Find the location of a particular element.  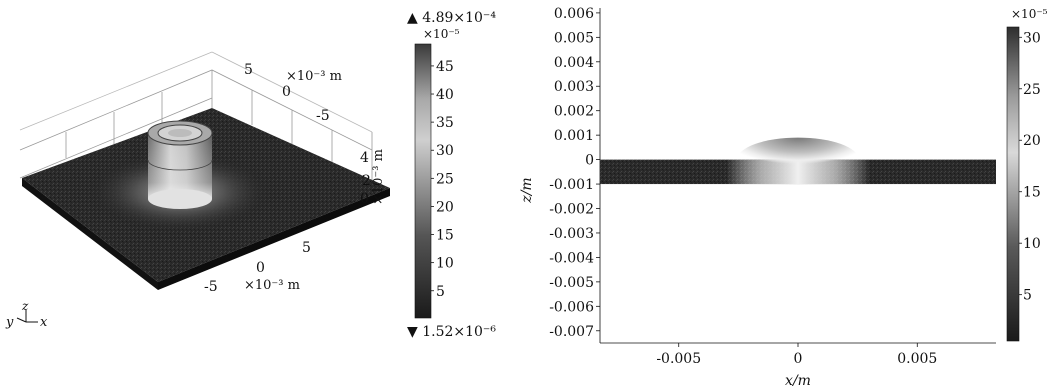

colorbar-right-tick-label: 10 is located at coordinates (1032, 244).